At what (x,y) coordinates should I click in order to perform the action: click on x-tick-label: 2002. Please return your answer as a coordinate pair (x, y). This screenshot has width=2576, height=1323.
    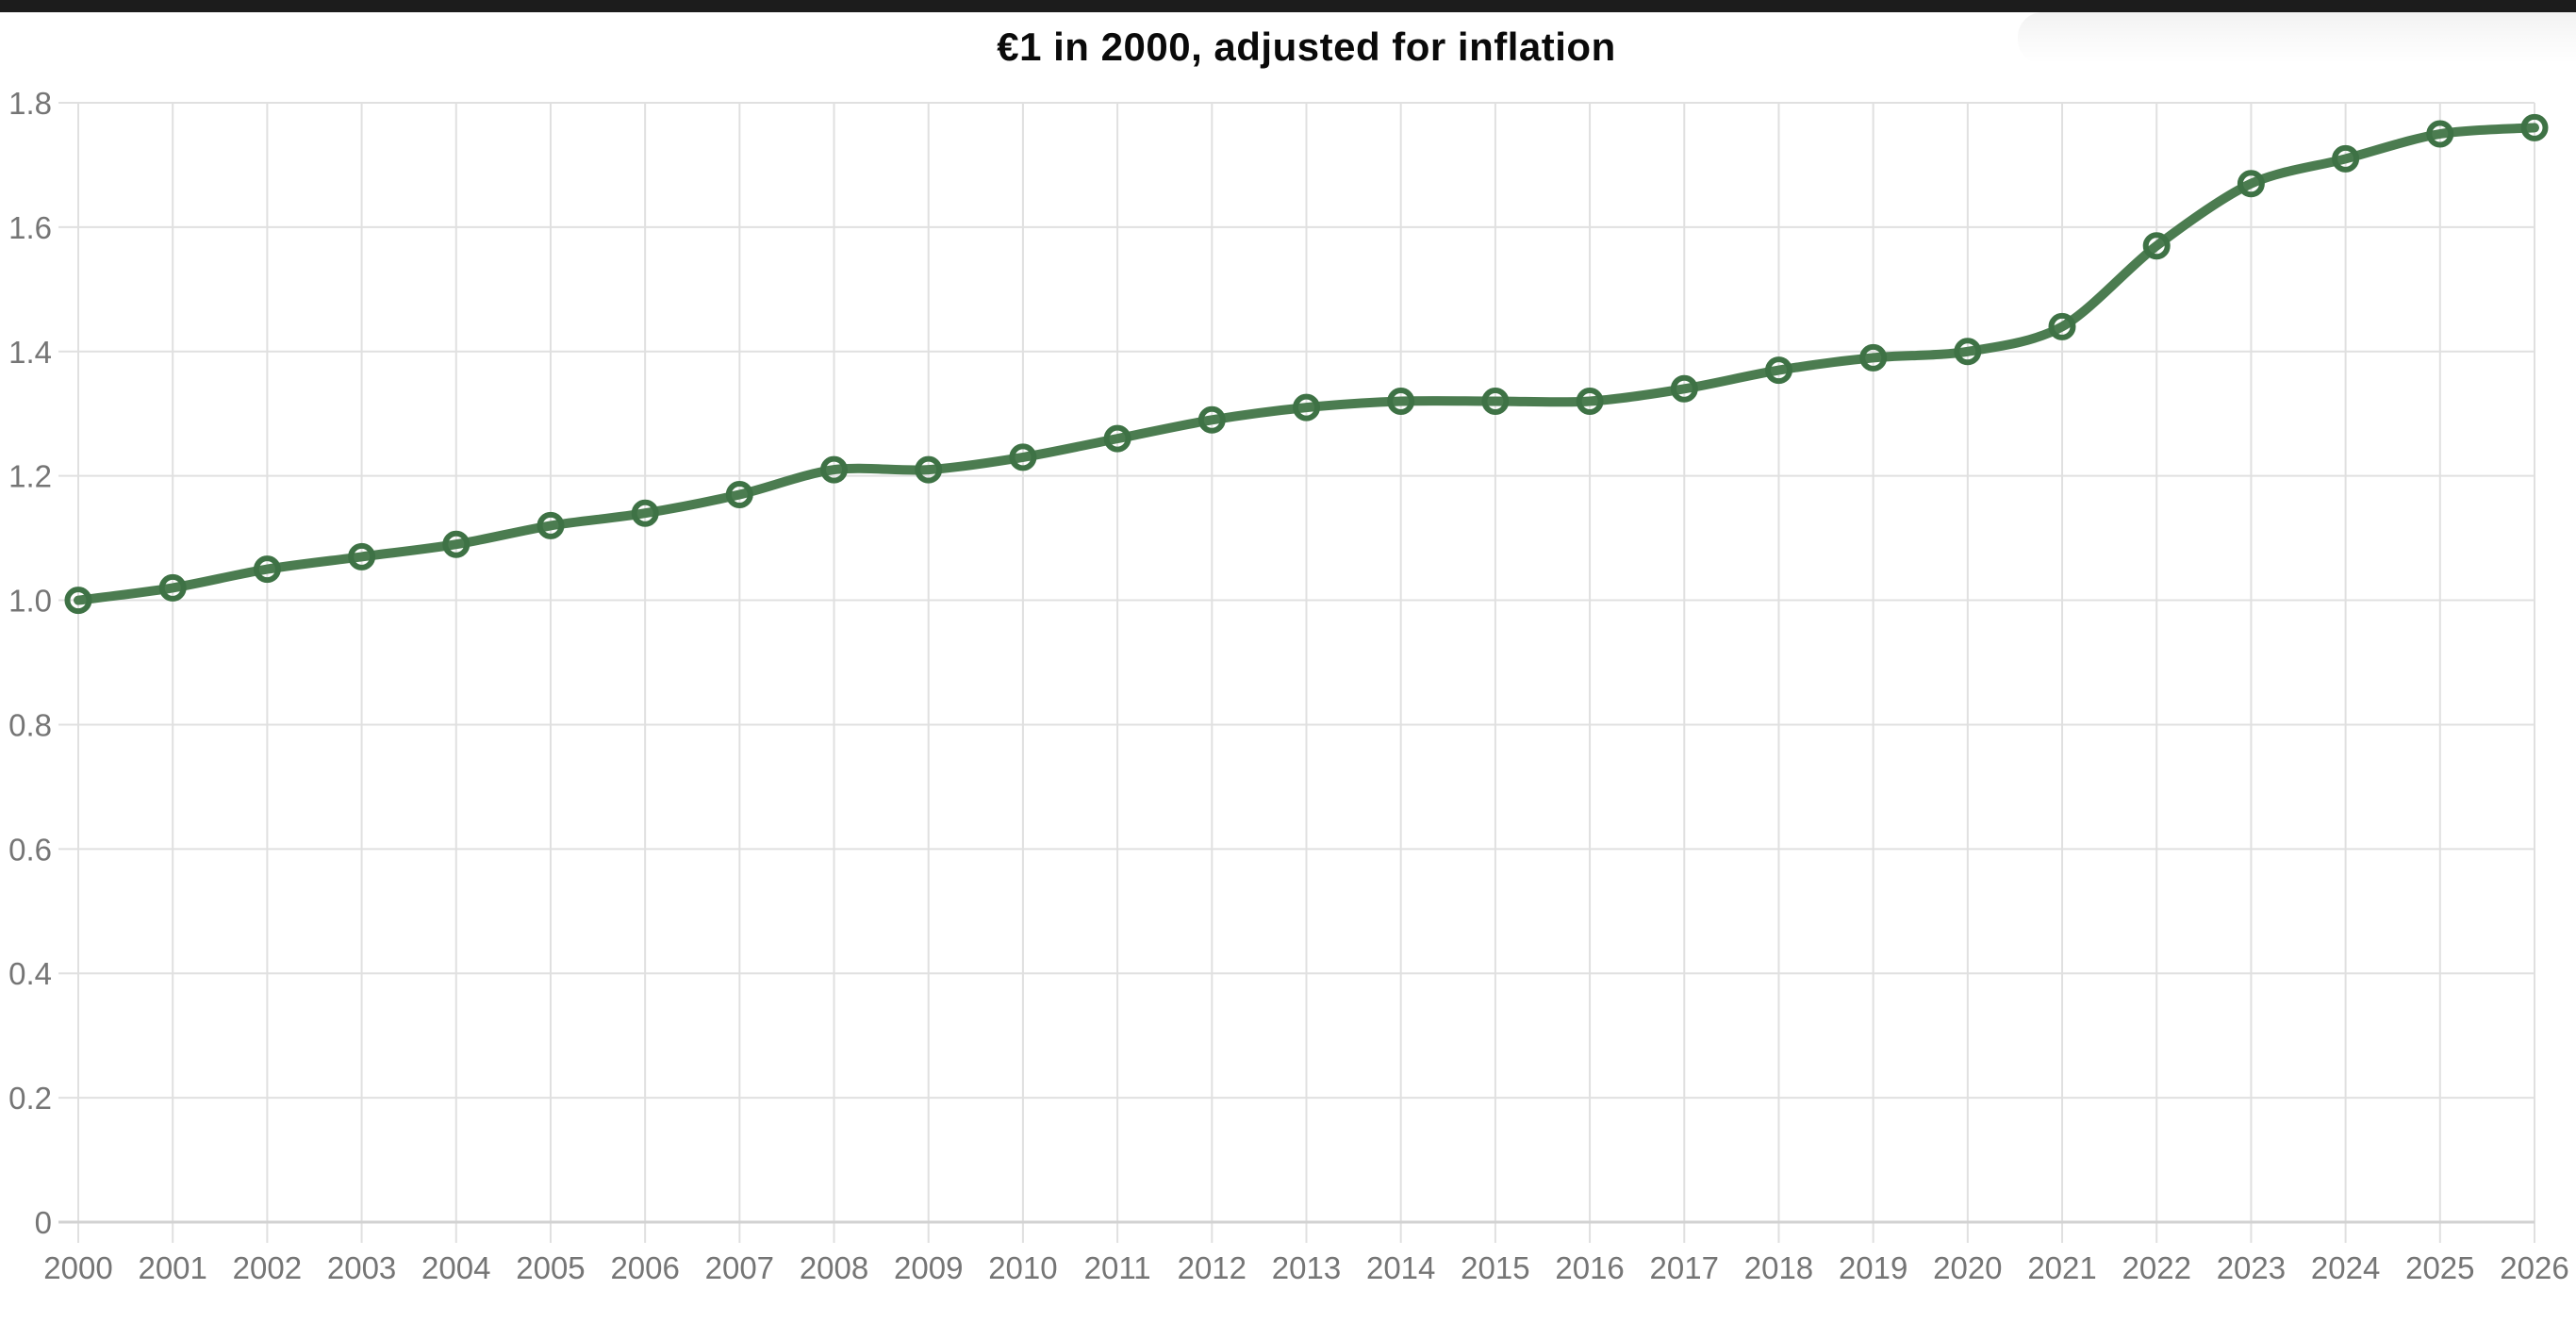
    Looking at the image, I should click on (267, 1268).